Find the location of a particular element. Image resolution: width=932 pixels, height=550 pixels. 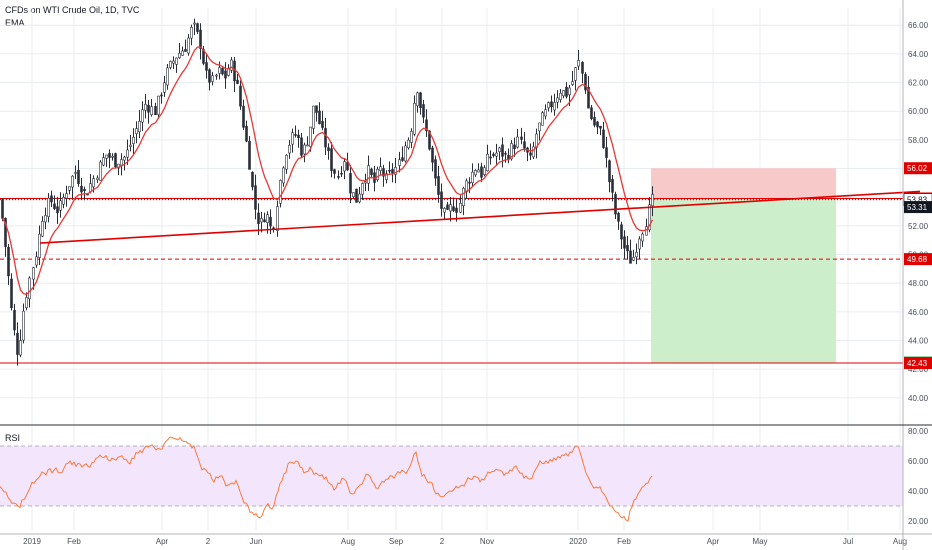

rsi-line is located at coordinates (326, 479).